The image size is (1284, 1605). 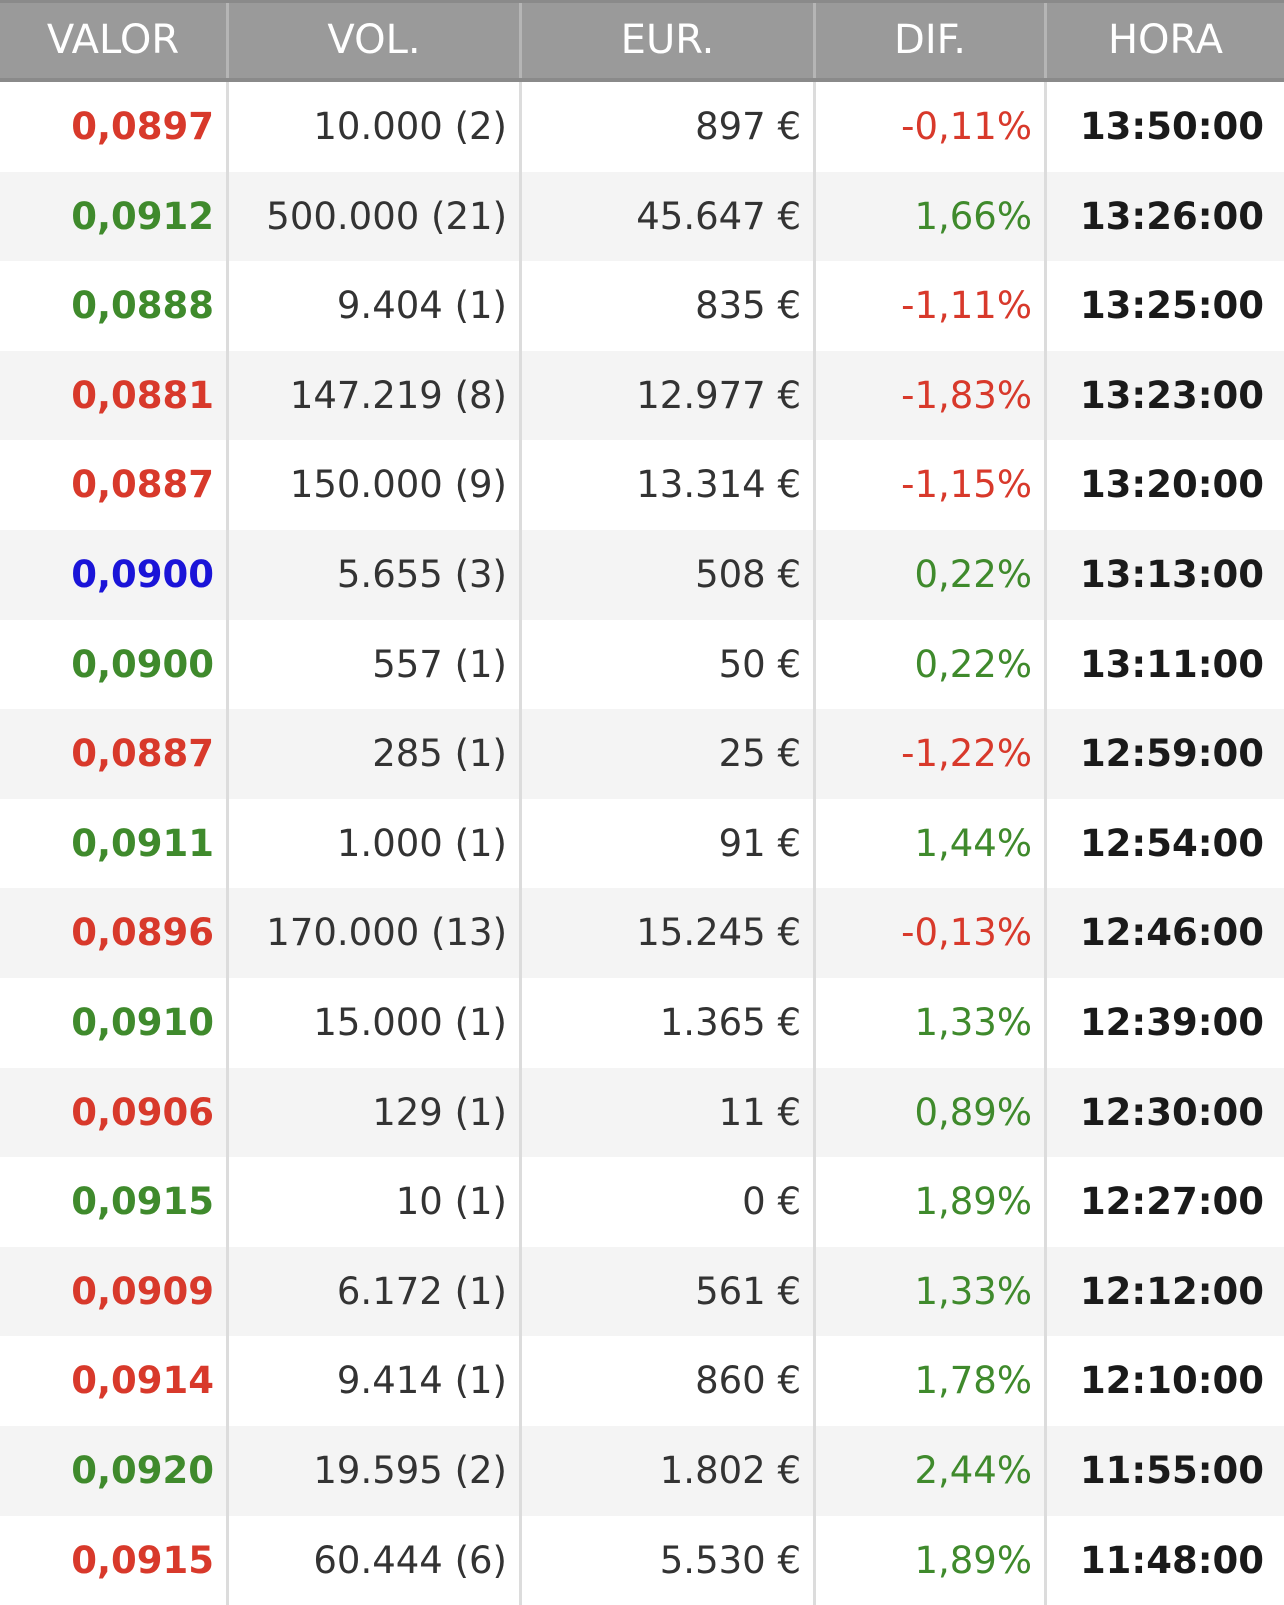 I want to click on cell-eur: 1.802 €, so click(x=669, y=1471).